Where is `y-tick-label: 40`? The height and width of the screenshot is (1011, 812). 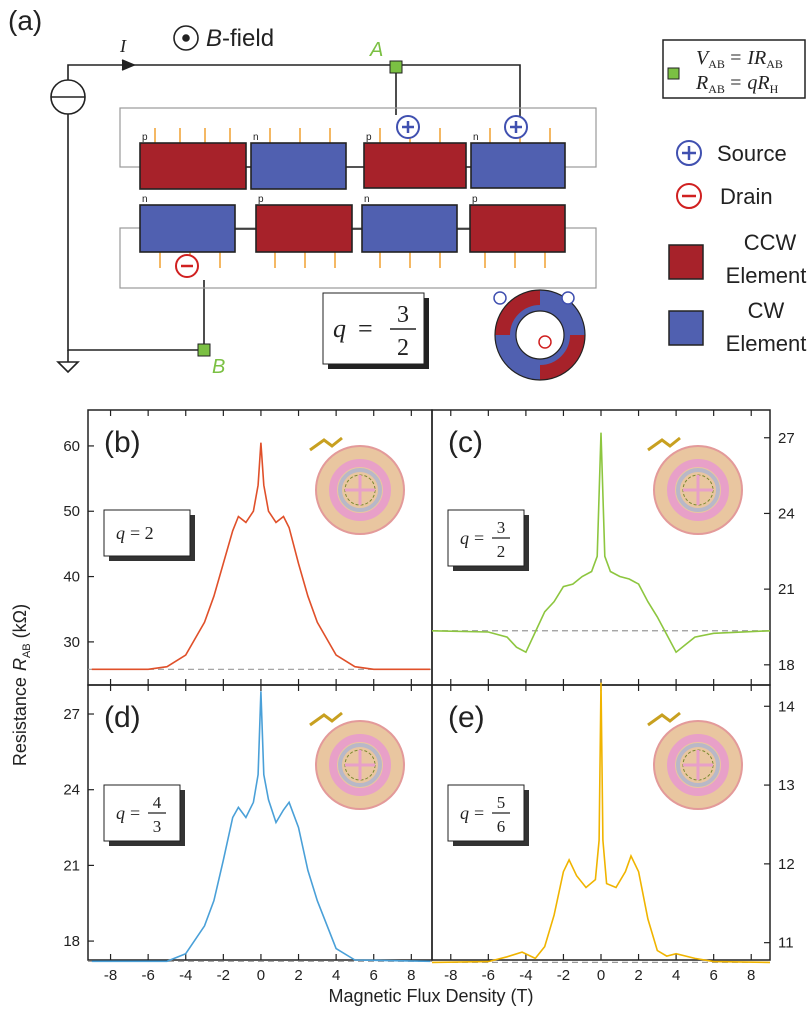 y-tick-label: 40 is located at coordinates (71, 577).